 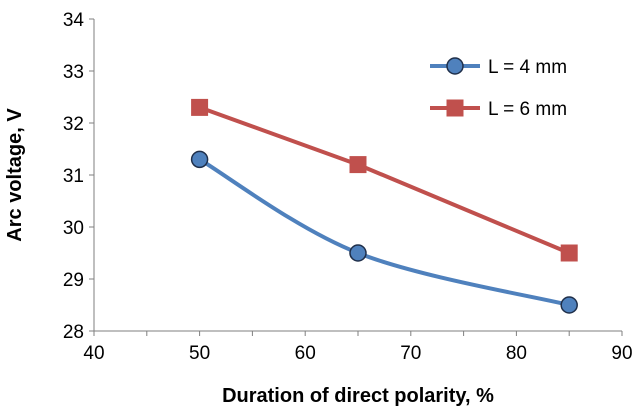 What do you see at coordinates (73, 176) in the screenshot?
I see `y-tick-label: 31` at bounding box center [73, 176].